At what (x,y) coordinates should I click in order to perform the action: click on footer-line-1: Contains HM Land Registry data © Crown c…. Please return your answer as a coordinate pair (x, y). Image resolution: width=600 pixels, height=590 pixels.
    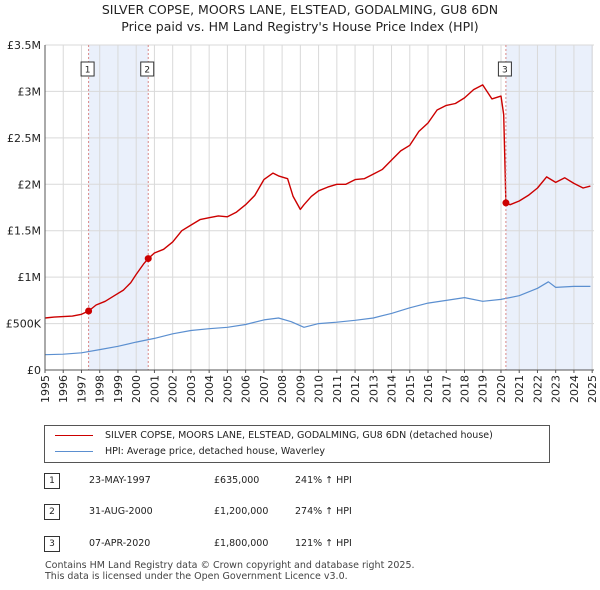
    Looking at the image, I should click on (230, 565).